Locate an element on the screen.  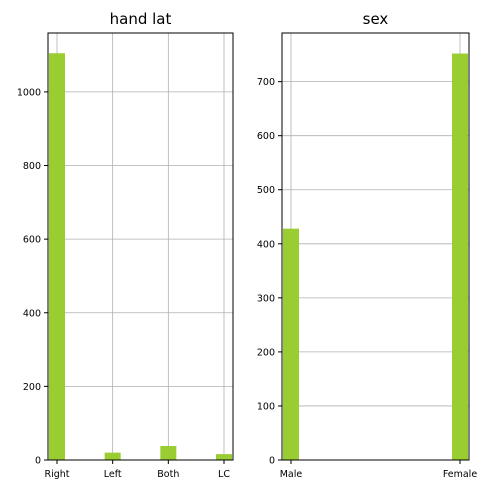
x-tick-label-male: Male is located at coordinates (291, 474).